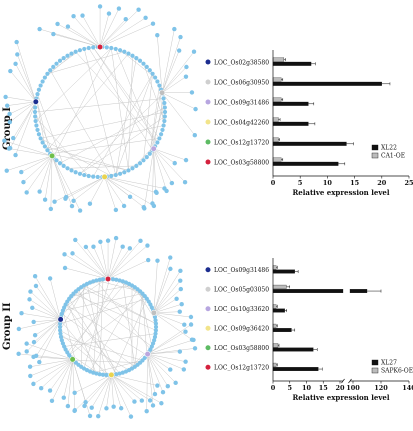  What do you see at coordinates (353, 388) in the screenshot?
I see `x-tick-label: 100` at bounding box center [353, 388].